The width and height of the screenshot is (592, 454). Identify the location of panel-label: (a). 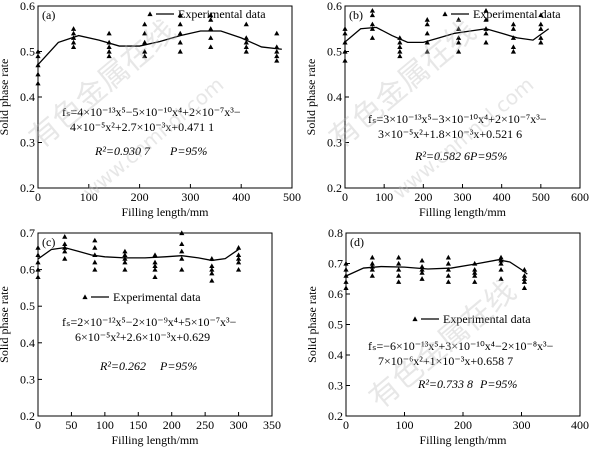
(48, 15).